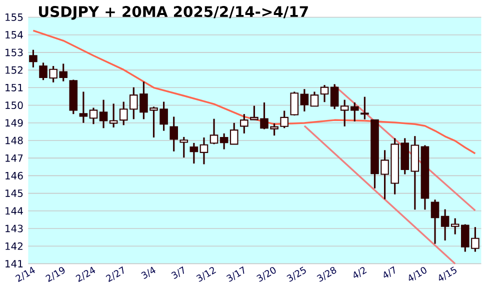 This screenshot has width=500, height=299. What do you see at coordinates (25, 274) in the screenshot?
I see `x-tick-label: 2/14` at bounding box center [25, 274].